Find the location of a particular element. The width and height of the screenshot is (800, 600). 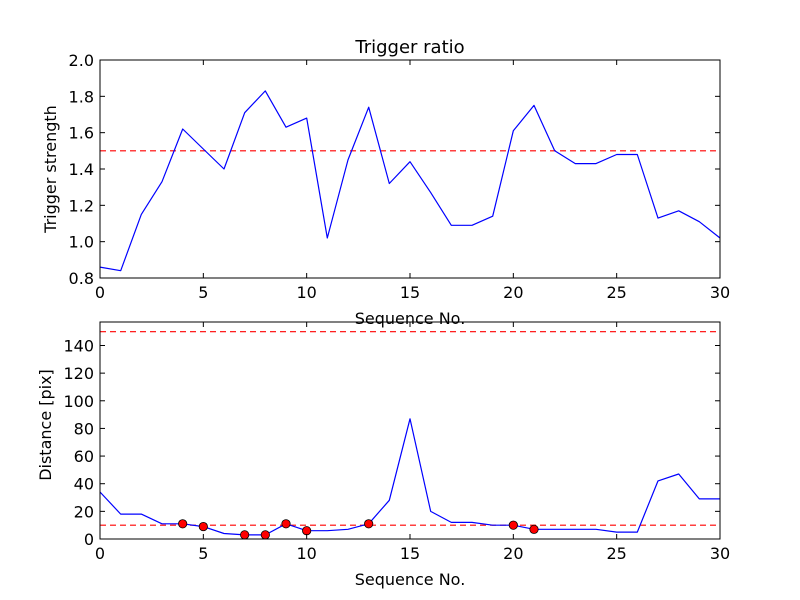

y-axis-label: Distance [pix] is located at coordinates (45, 425).